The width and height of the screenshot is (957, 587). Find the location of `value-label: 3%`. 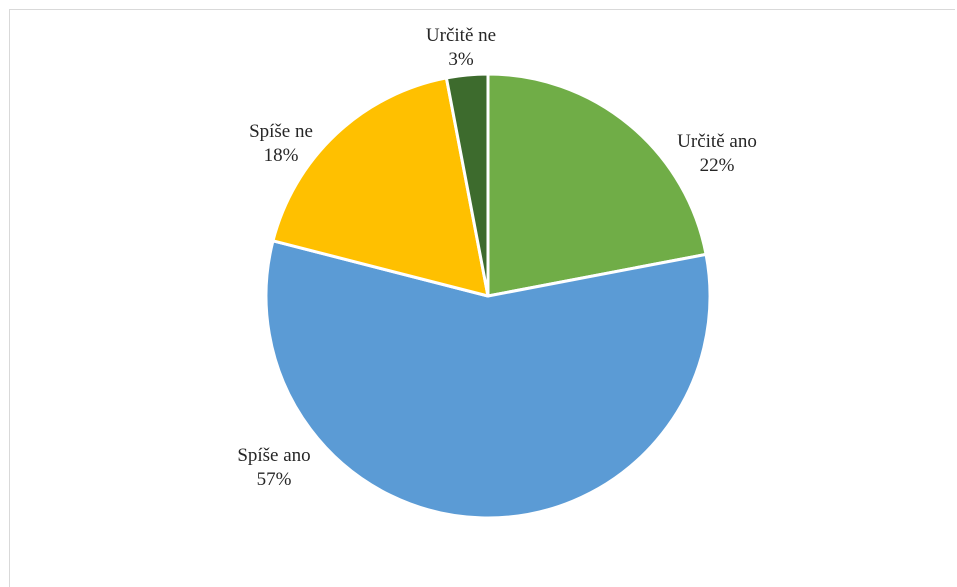

value-label: 3% is located at coordinates (461, 59).